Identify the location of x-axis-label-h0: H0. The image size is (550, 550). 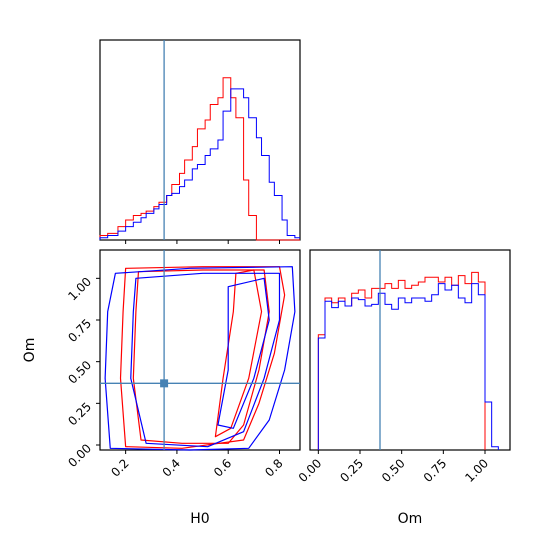
(199, 519).